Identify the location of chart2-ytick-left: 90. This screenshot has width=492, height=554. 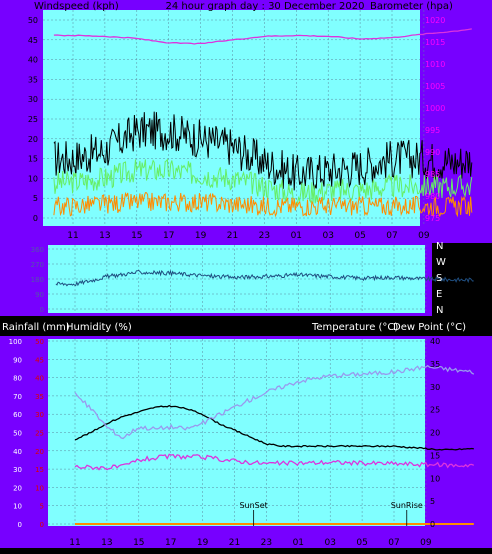
(39, 295).